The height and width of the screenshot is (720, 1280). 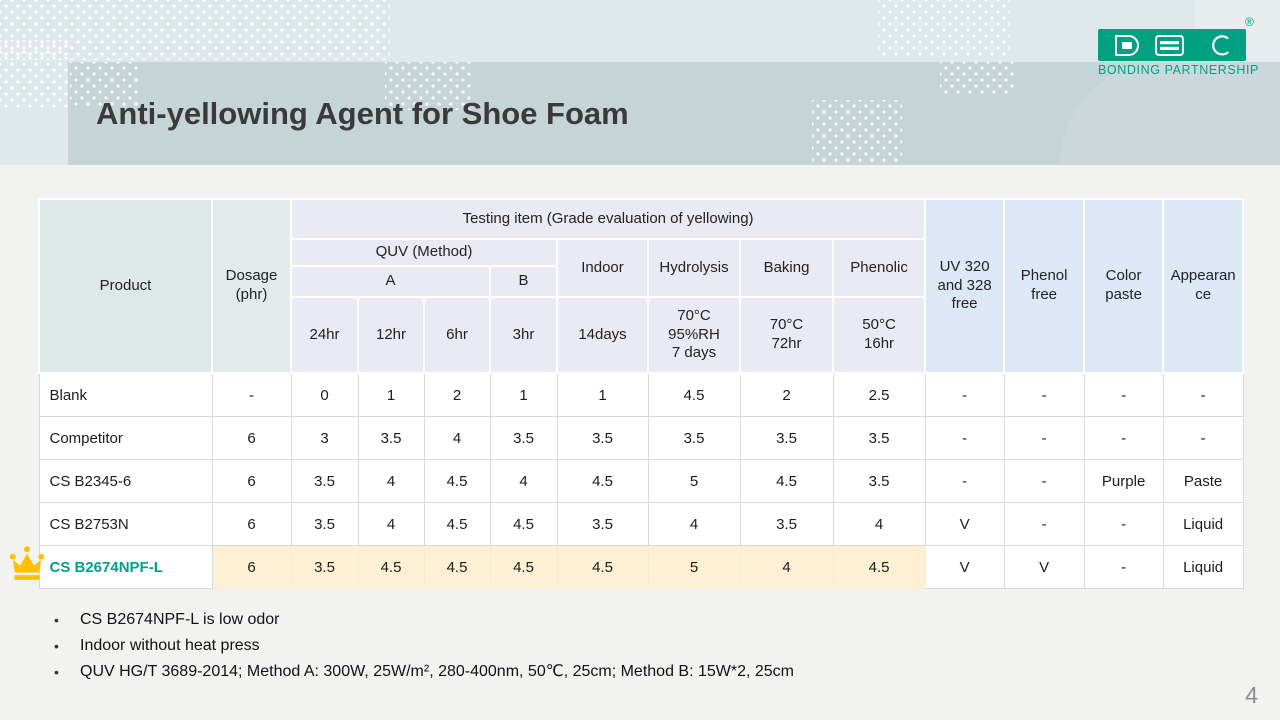 I want to click on dbc-logo: ® BONDING PARTNERSHIP, so click(x=1178, y=46).